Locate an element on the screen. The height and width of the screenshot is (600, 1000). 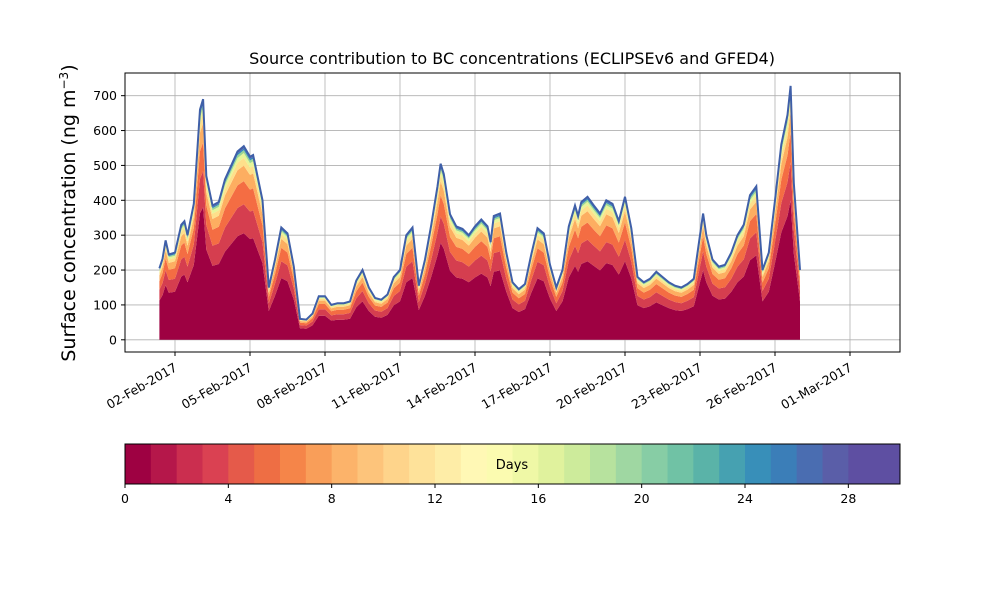
colorbar: 0 4 8 12 16 20 24 28 is located at coordinates (511, 474).